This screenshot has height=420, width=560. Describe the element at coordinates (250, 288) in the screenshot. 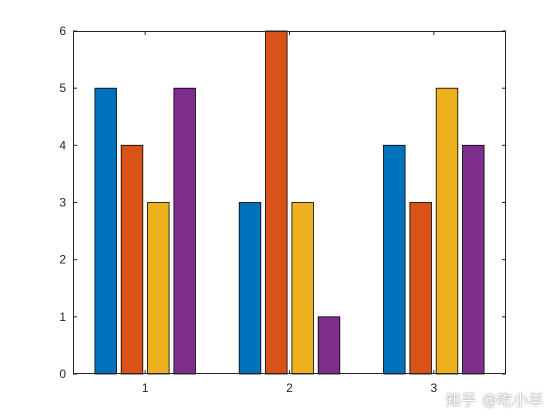

I see `bar-cat2-series1` at that location.